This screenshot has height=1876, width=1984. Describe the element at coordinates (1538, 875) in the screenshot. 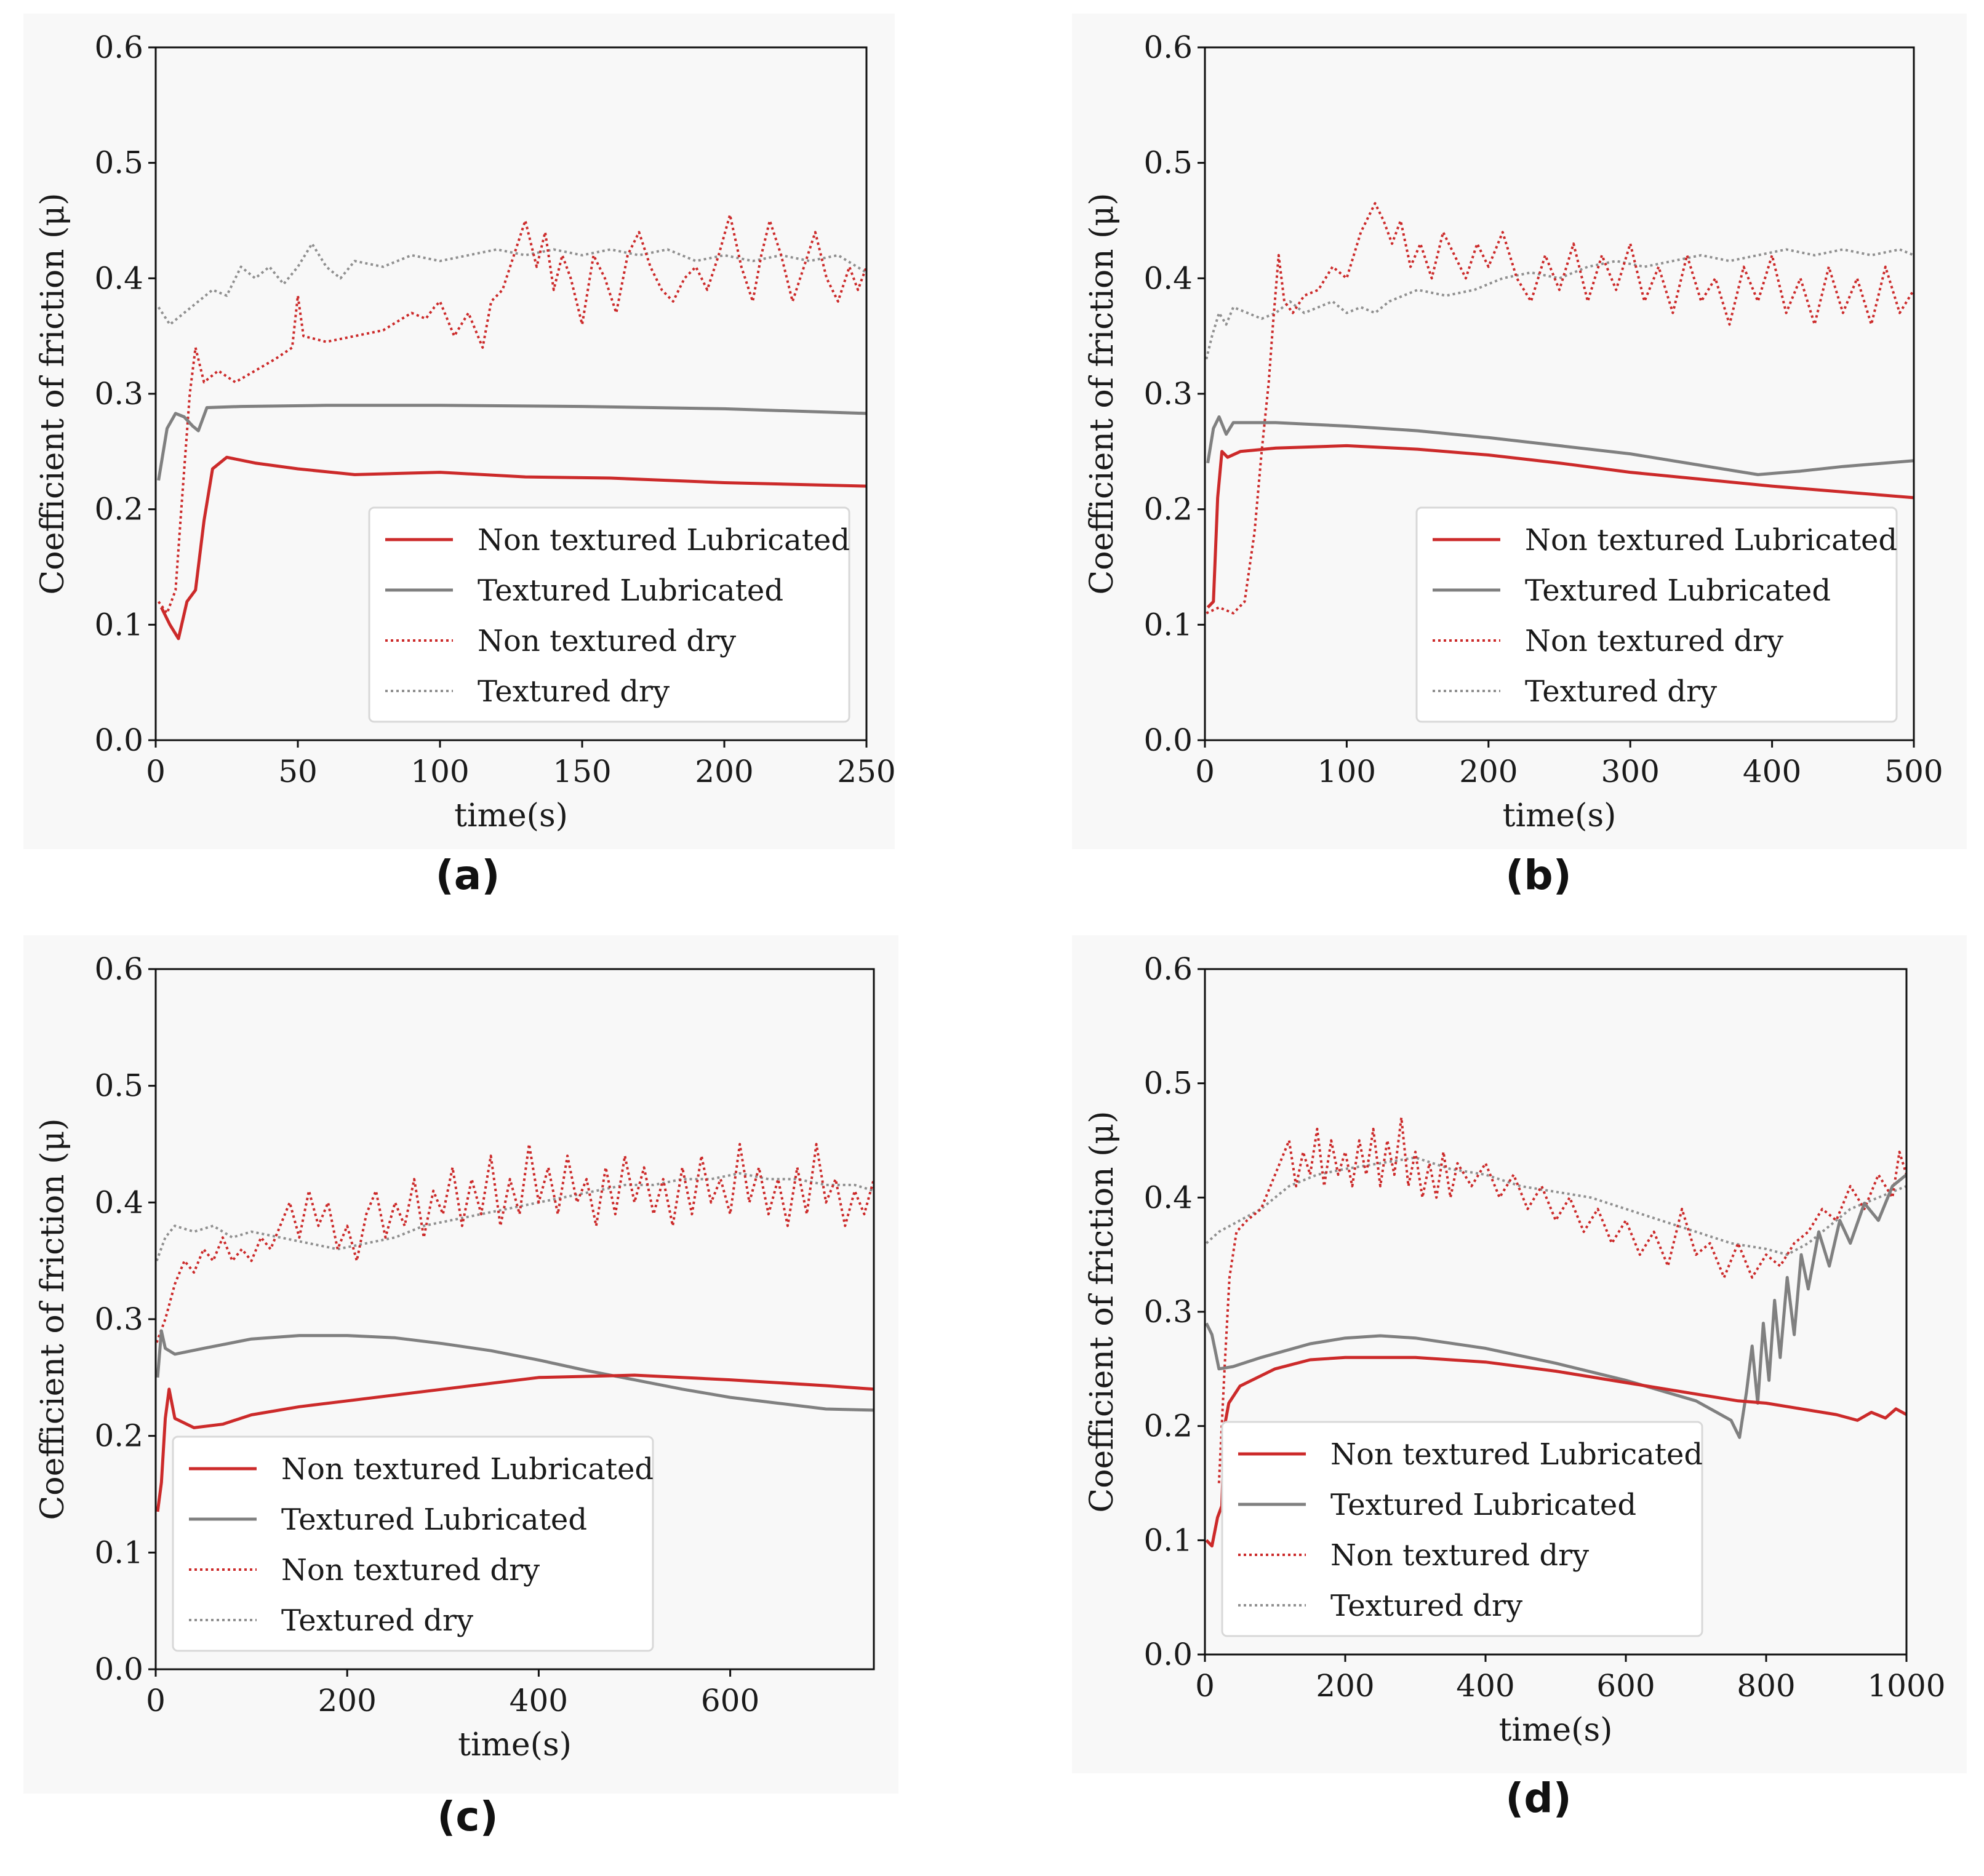

I see `panel-caption: (b)` at that location.